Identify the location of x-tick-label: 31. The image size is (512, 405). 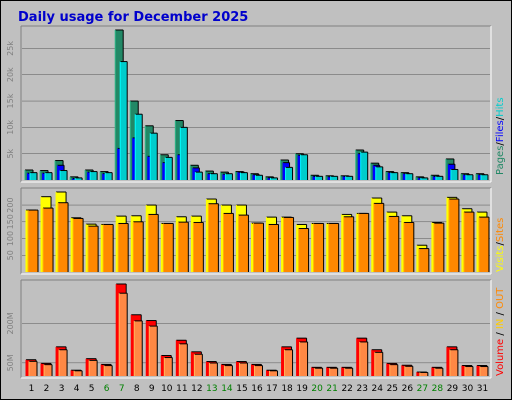
(482, 389).